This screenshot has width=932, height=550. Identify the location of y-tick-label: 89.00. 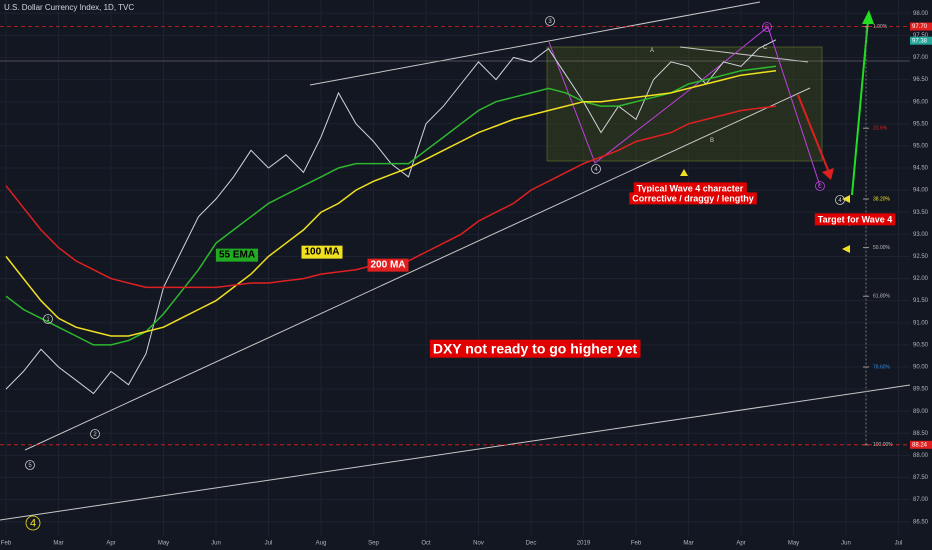
(921, 412).